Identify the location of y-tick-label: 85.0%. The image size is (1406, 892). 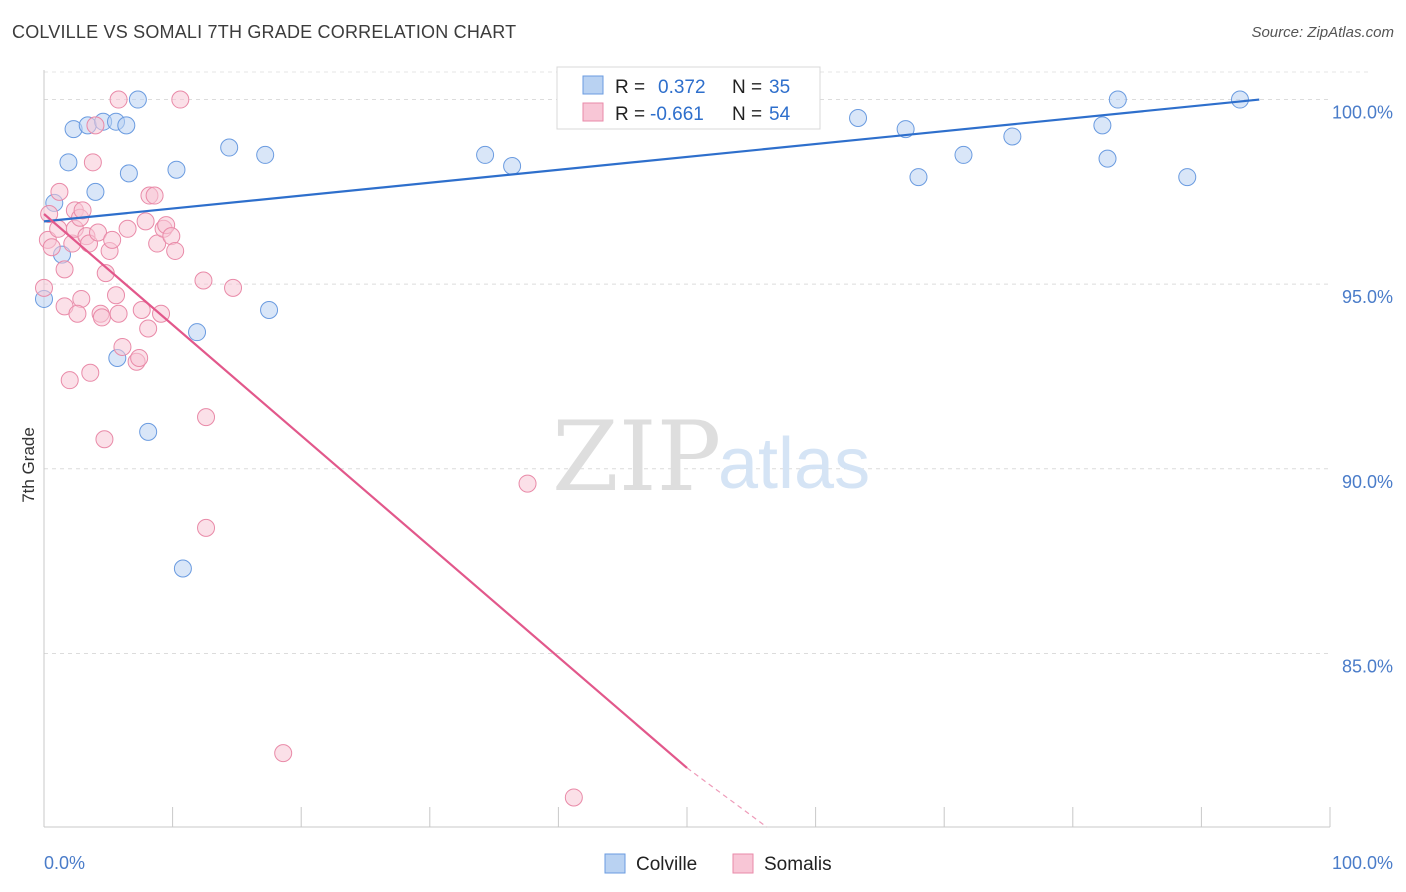
(1367, 666).